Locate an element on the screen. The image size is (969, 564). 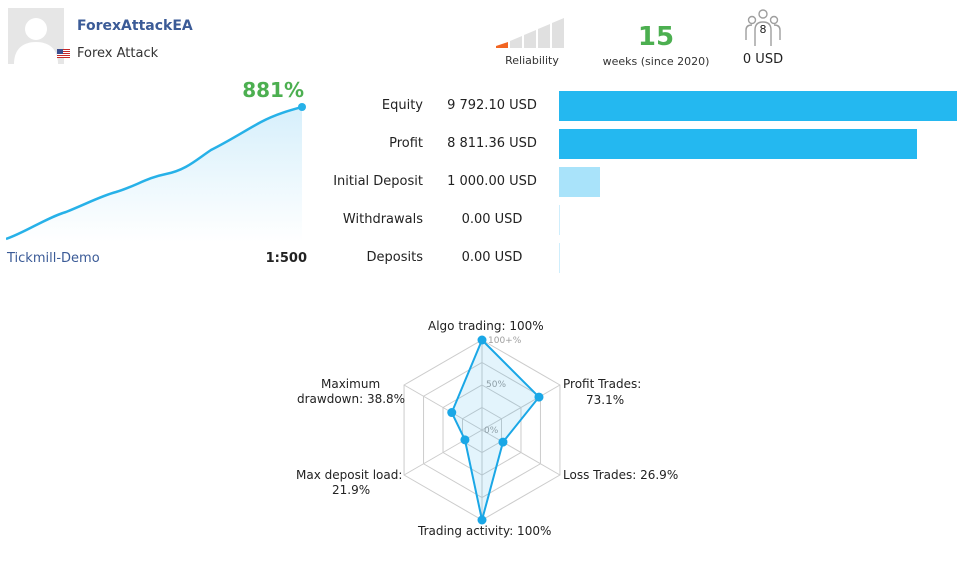
us-flag-icon is located at coordinates (63, 53).